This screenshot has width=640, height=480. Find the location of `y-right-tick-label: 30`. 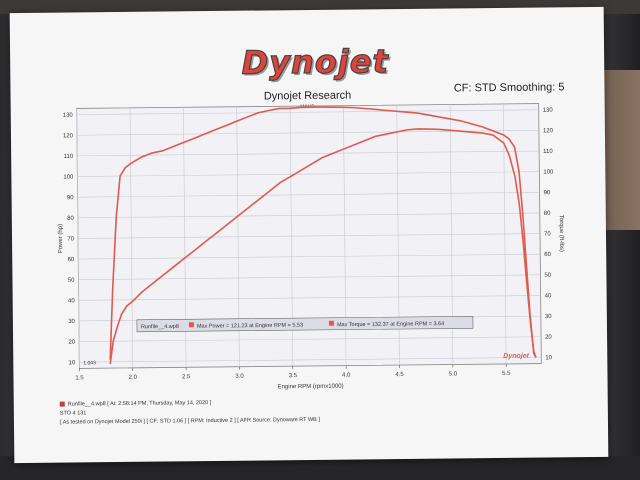

y-right-tick-label: 30 is located at coordinates (548, 317).